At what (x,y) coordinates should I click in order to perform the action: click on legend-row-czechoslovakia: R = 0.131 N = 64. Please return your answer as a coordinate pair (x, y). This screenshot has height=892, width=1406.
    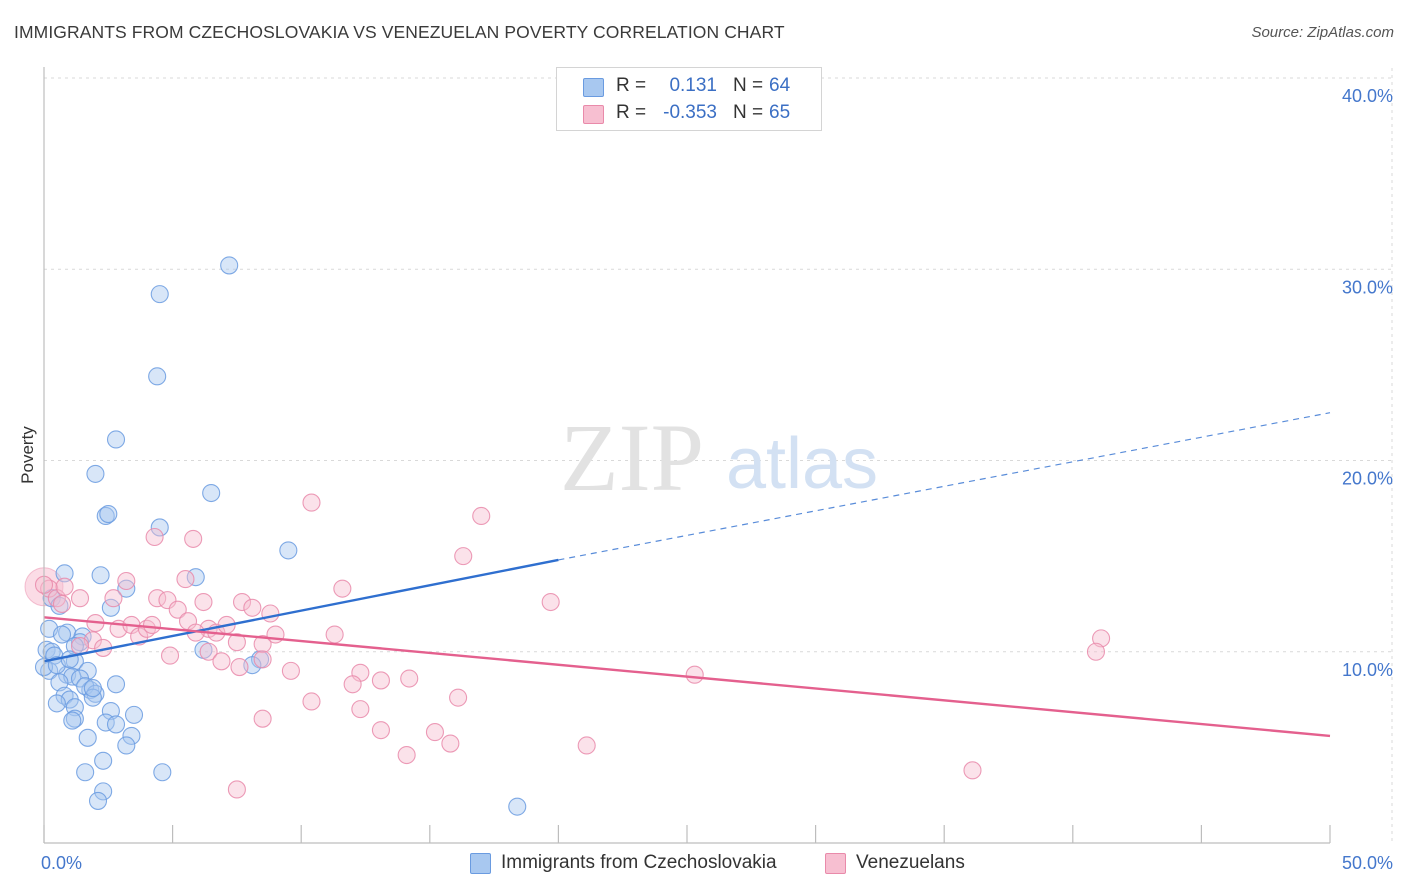
    Looking at the image, I should click on (689, 87).